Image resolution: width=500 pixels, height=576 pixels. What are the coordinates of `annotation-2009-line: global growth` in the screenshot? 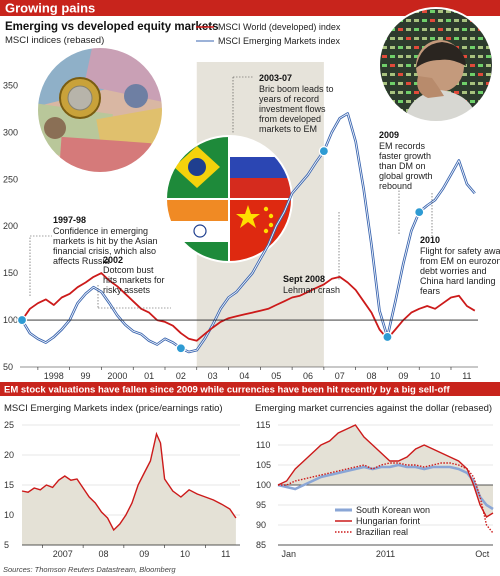 It's located at (406, 176).